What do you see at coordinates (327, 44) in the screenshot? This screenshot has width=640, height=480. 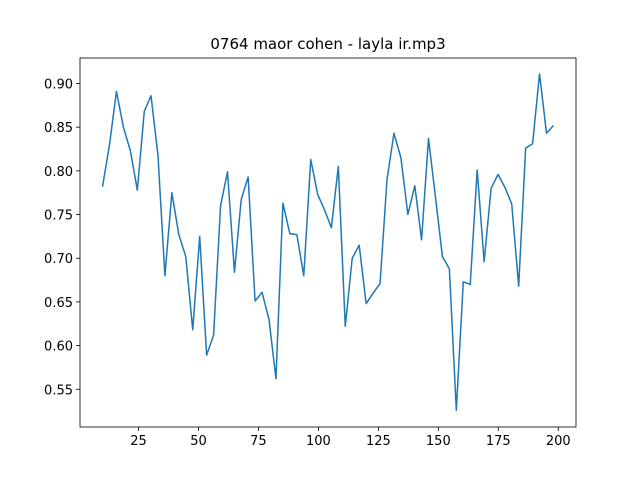 I see `chart-title: 0764 maor cohen - layla ir.mp3` at bounding box center [327, 44].